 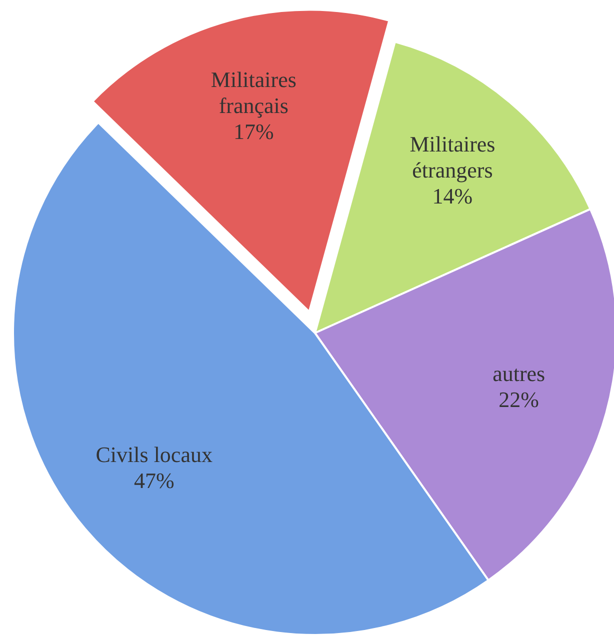 What do you see at coordinates (453, 156) in the screenshot?
I see `slice-label: Militaires étrangers` at bounding box center [453, 156].